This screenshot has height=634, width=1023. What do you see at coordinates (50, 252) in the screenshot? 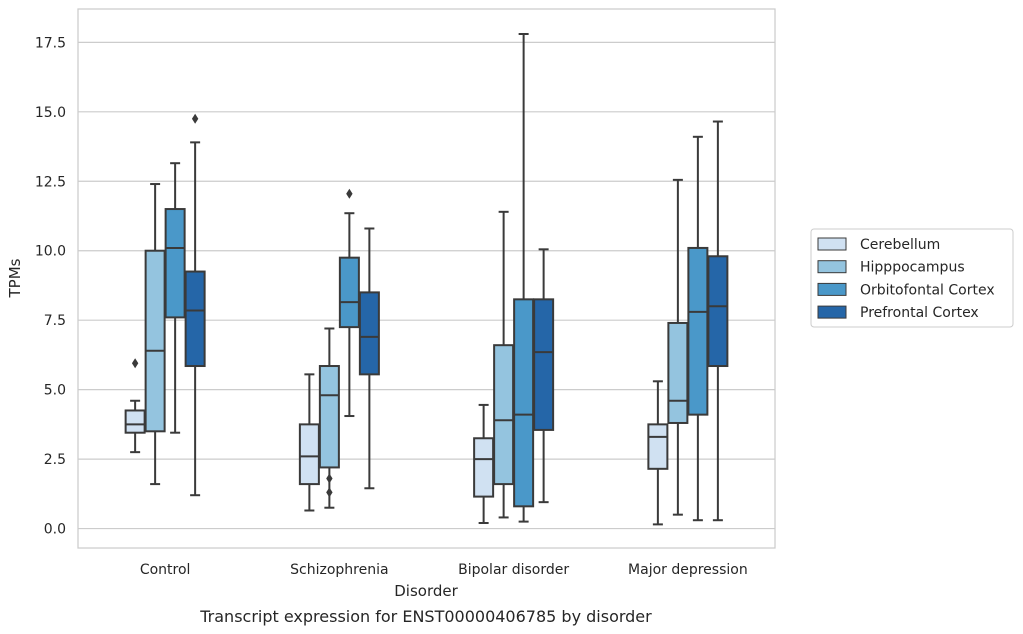
I see `y-tick-label: 10.0` at bounding box center [50, 252].